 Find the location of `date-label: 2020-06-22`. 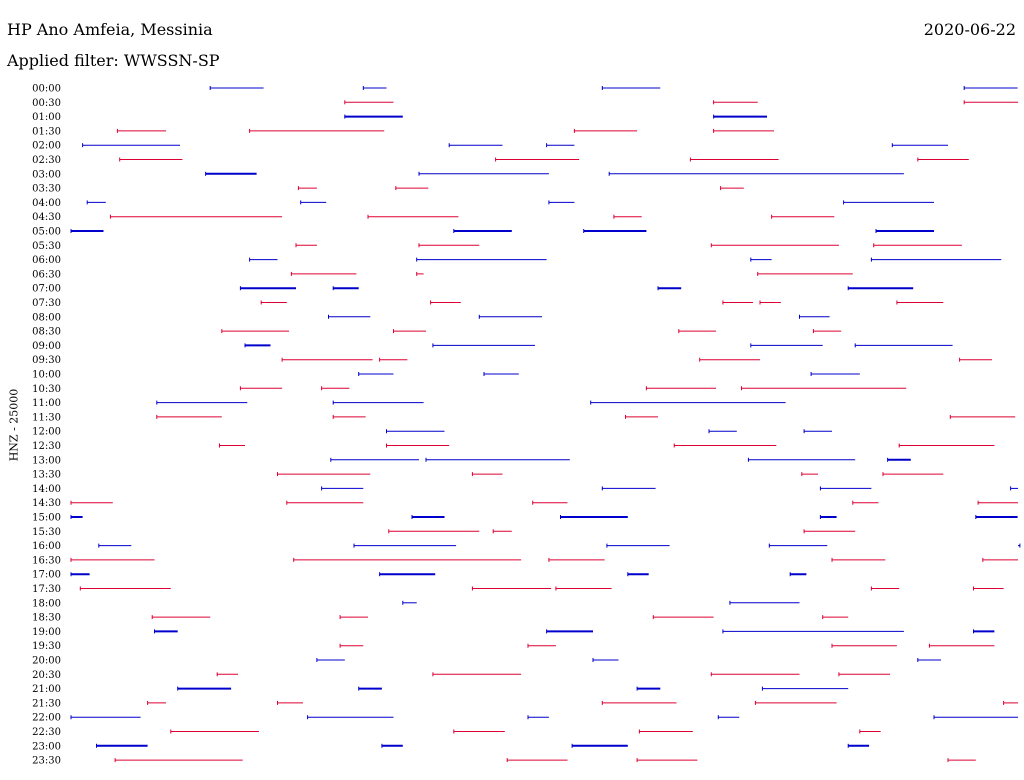

date-label: 2020-06-22 is located at coordinates (969, 29).